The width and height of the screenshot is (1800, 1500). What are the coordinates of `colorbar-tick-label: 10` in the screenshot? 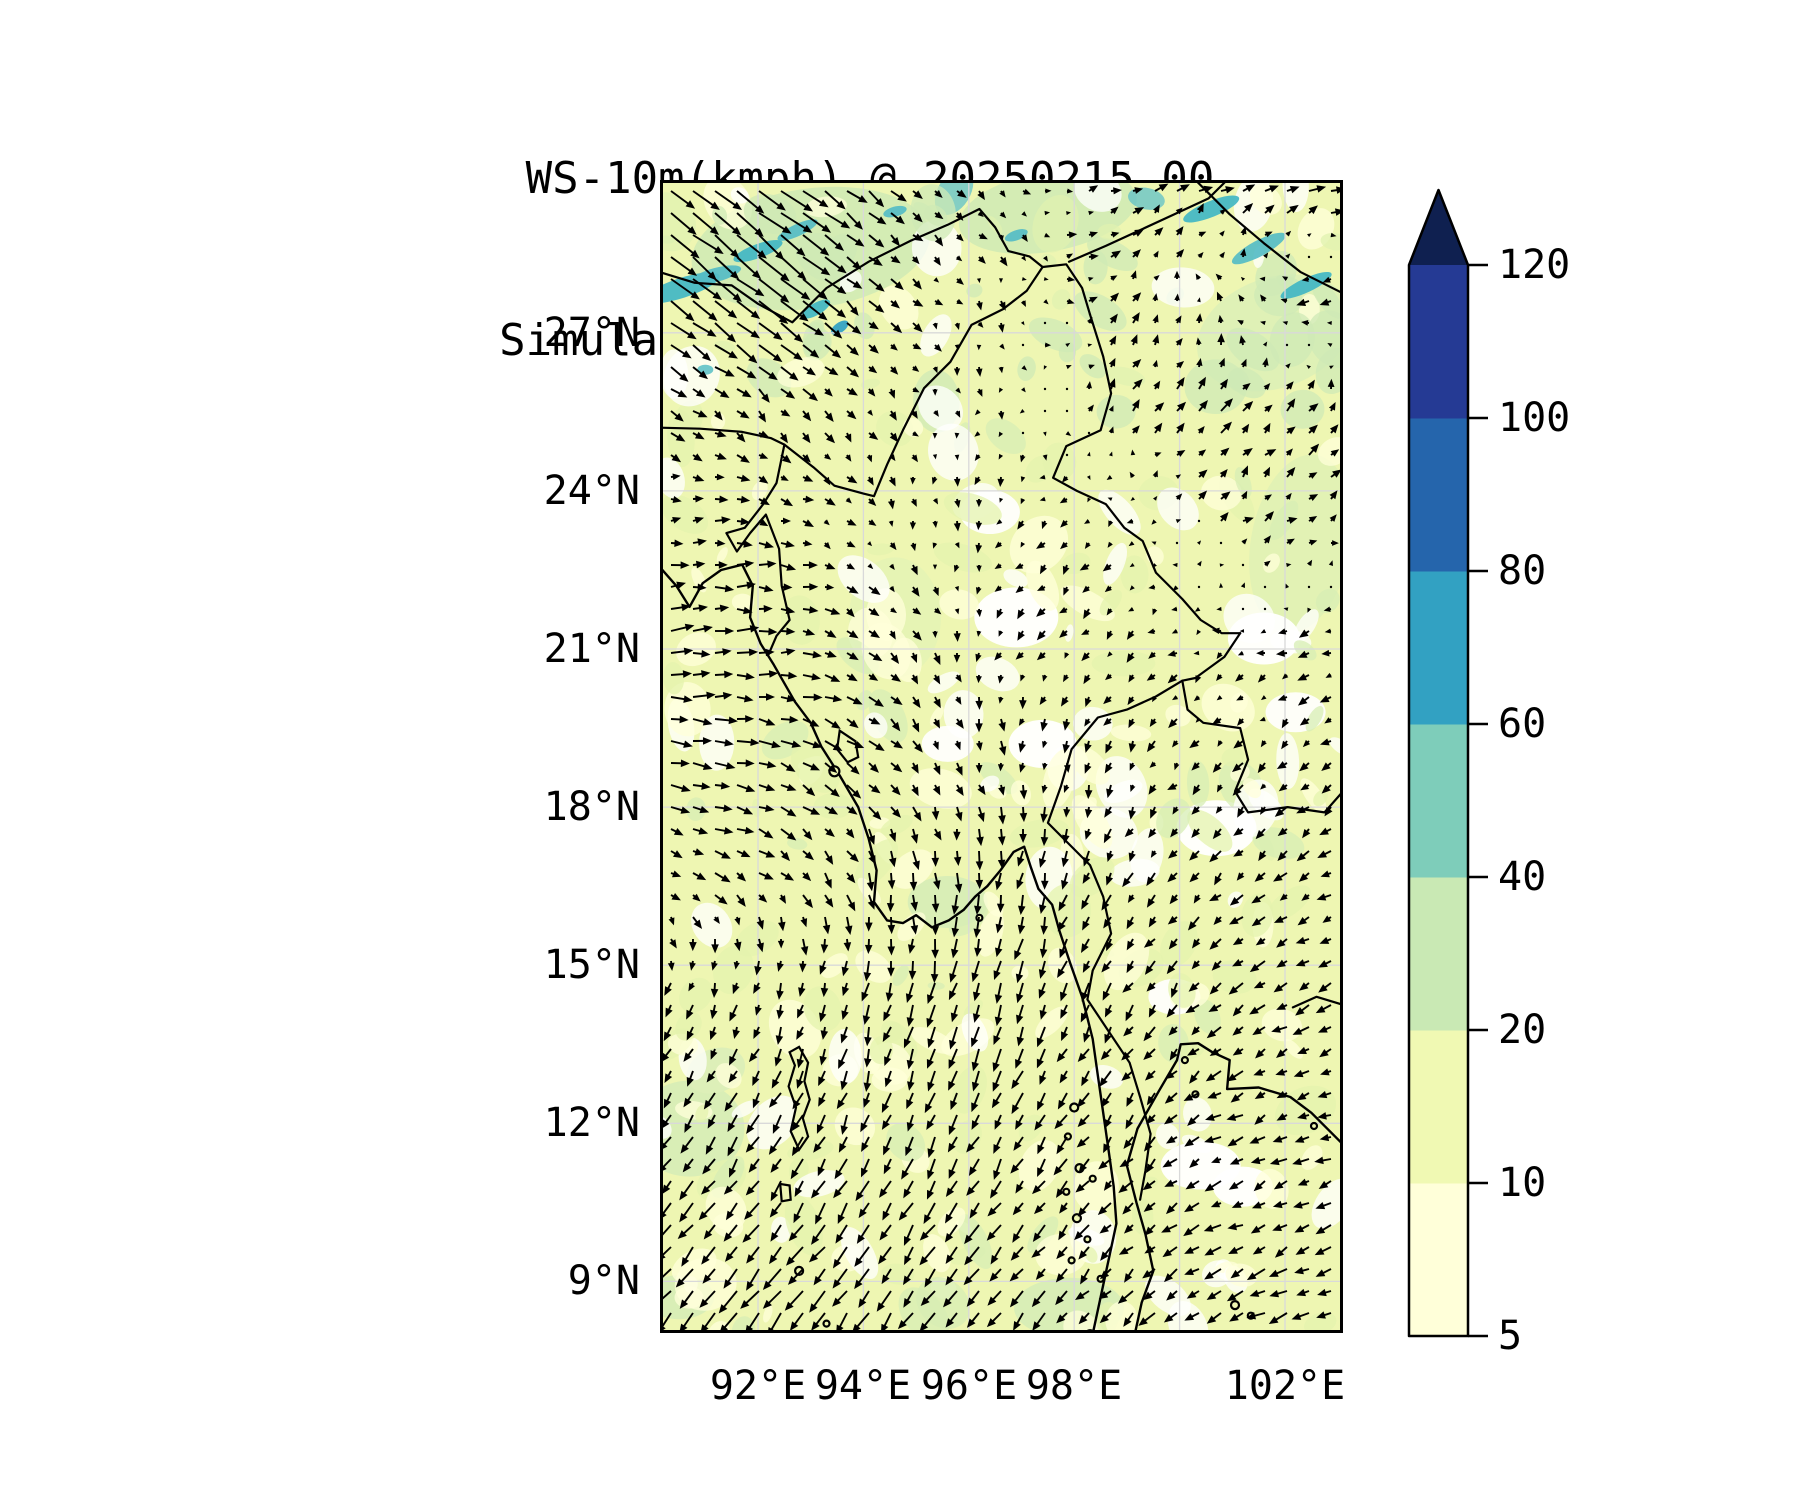 It's located at (1522, 1183).